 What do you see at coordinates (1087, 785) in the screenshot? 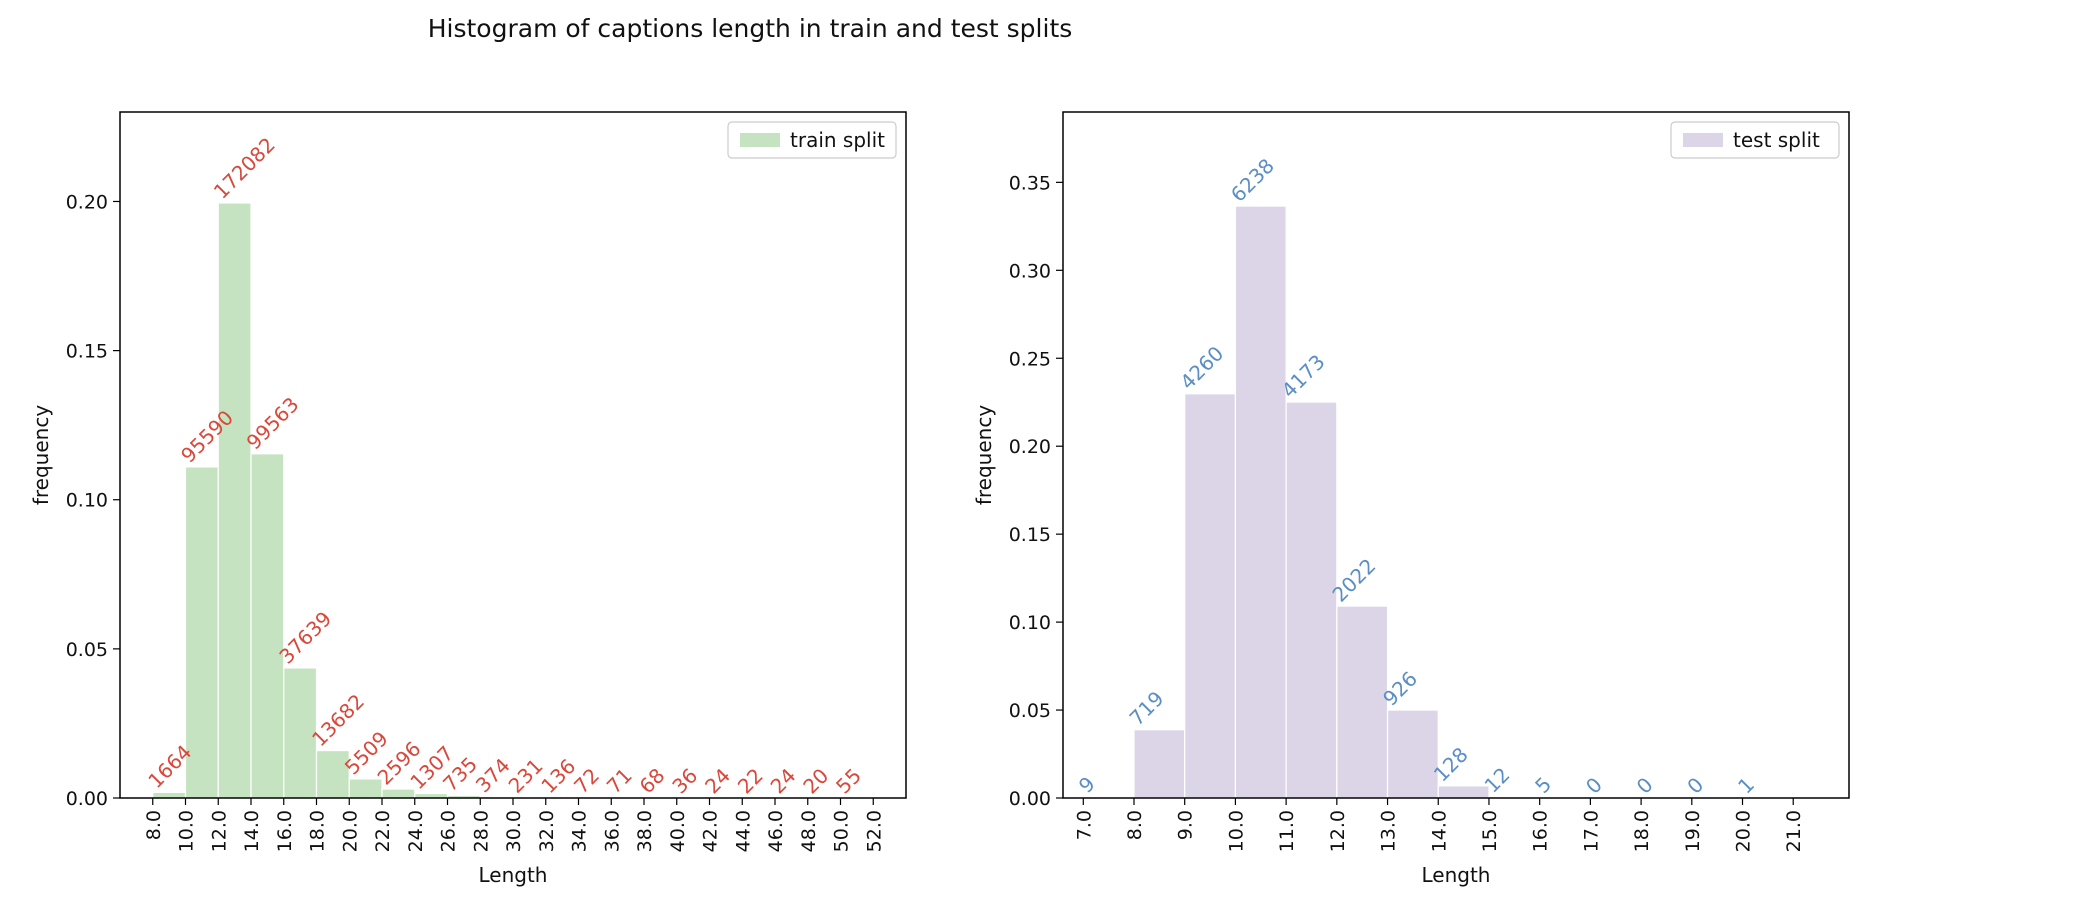
I see `test-count-label: 9` at bounding box center [1087, 785].